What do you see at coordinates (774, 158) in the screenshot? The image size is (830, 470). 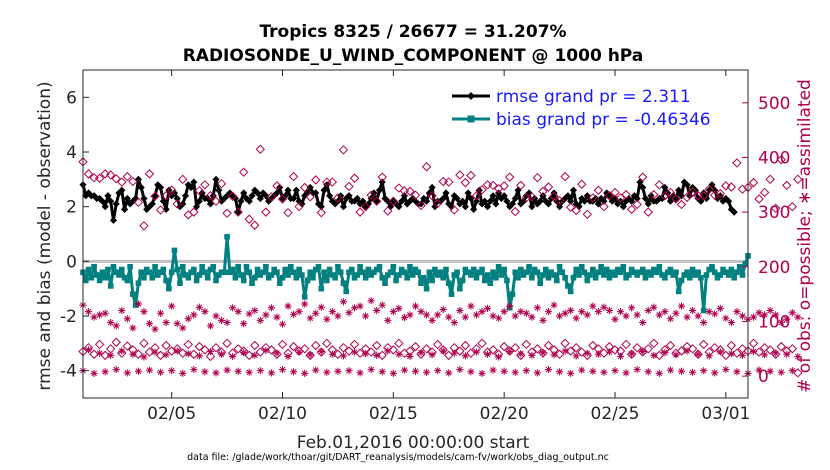 I see `y-right-tick-label-4: 400` at bounding box center [774, 158].